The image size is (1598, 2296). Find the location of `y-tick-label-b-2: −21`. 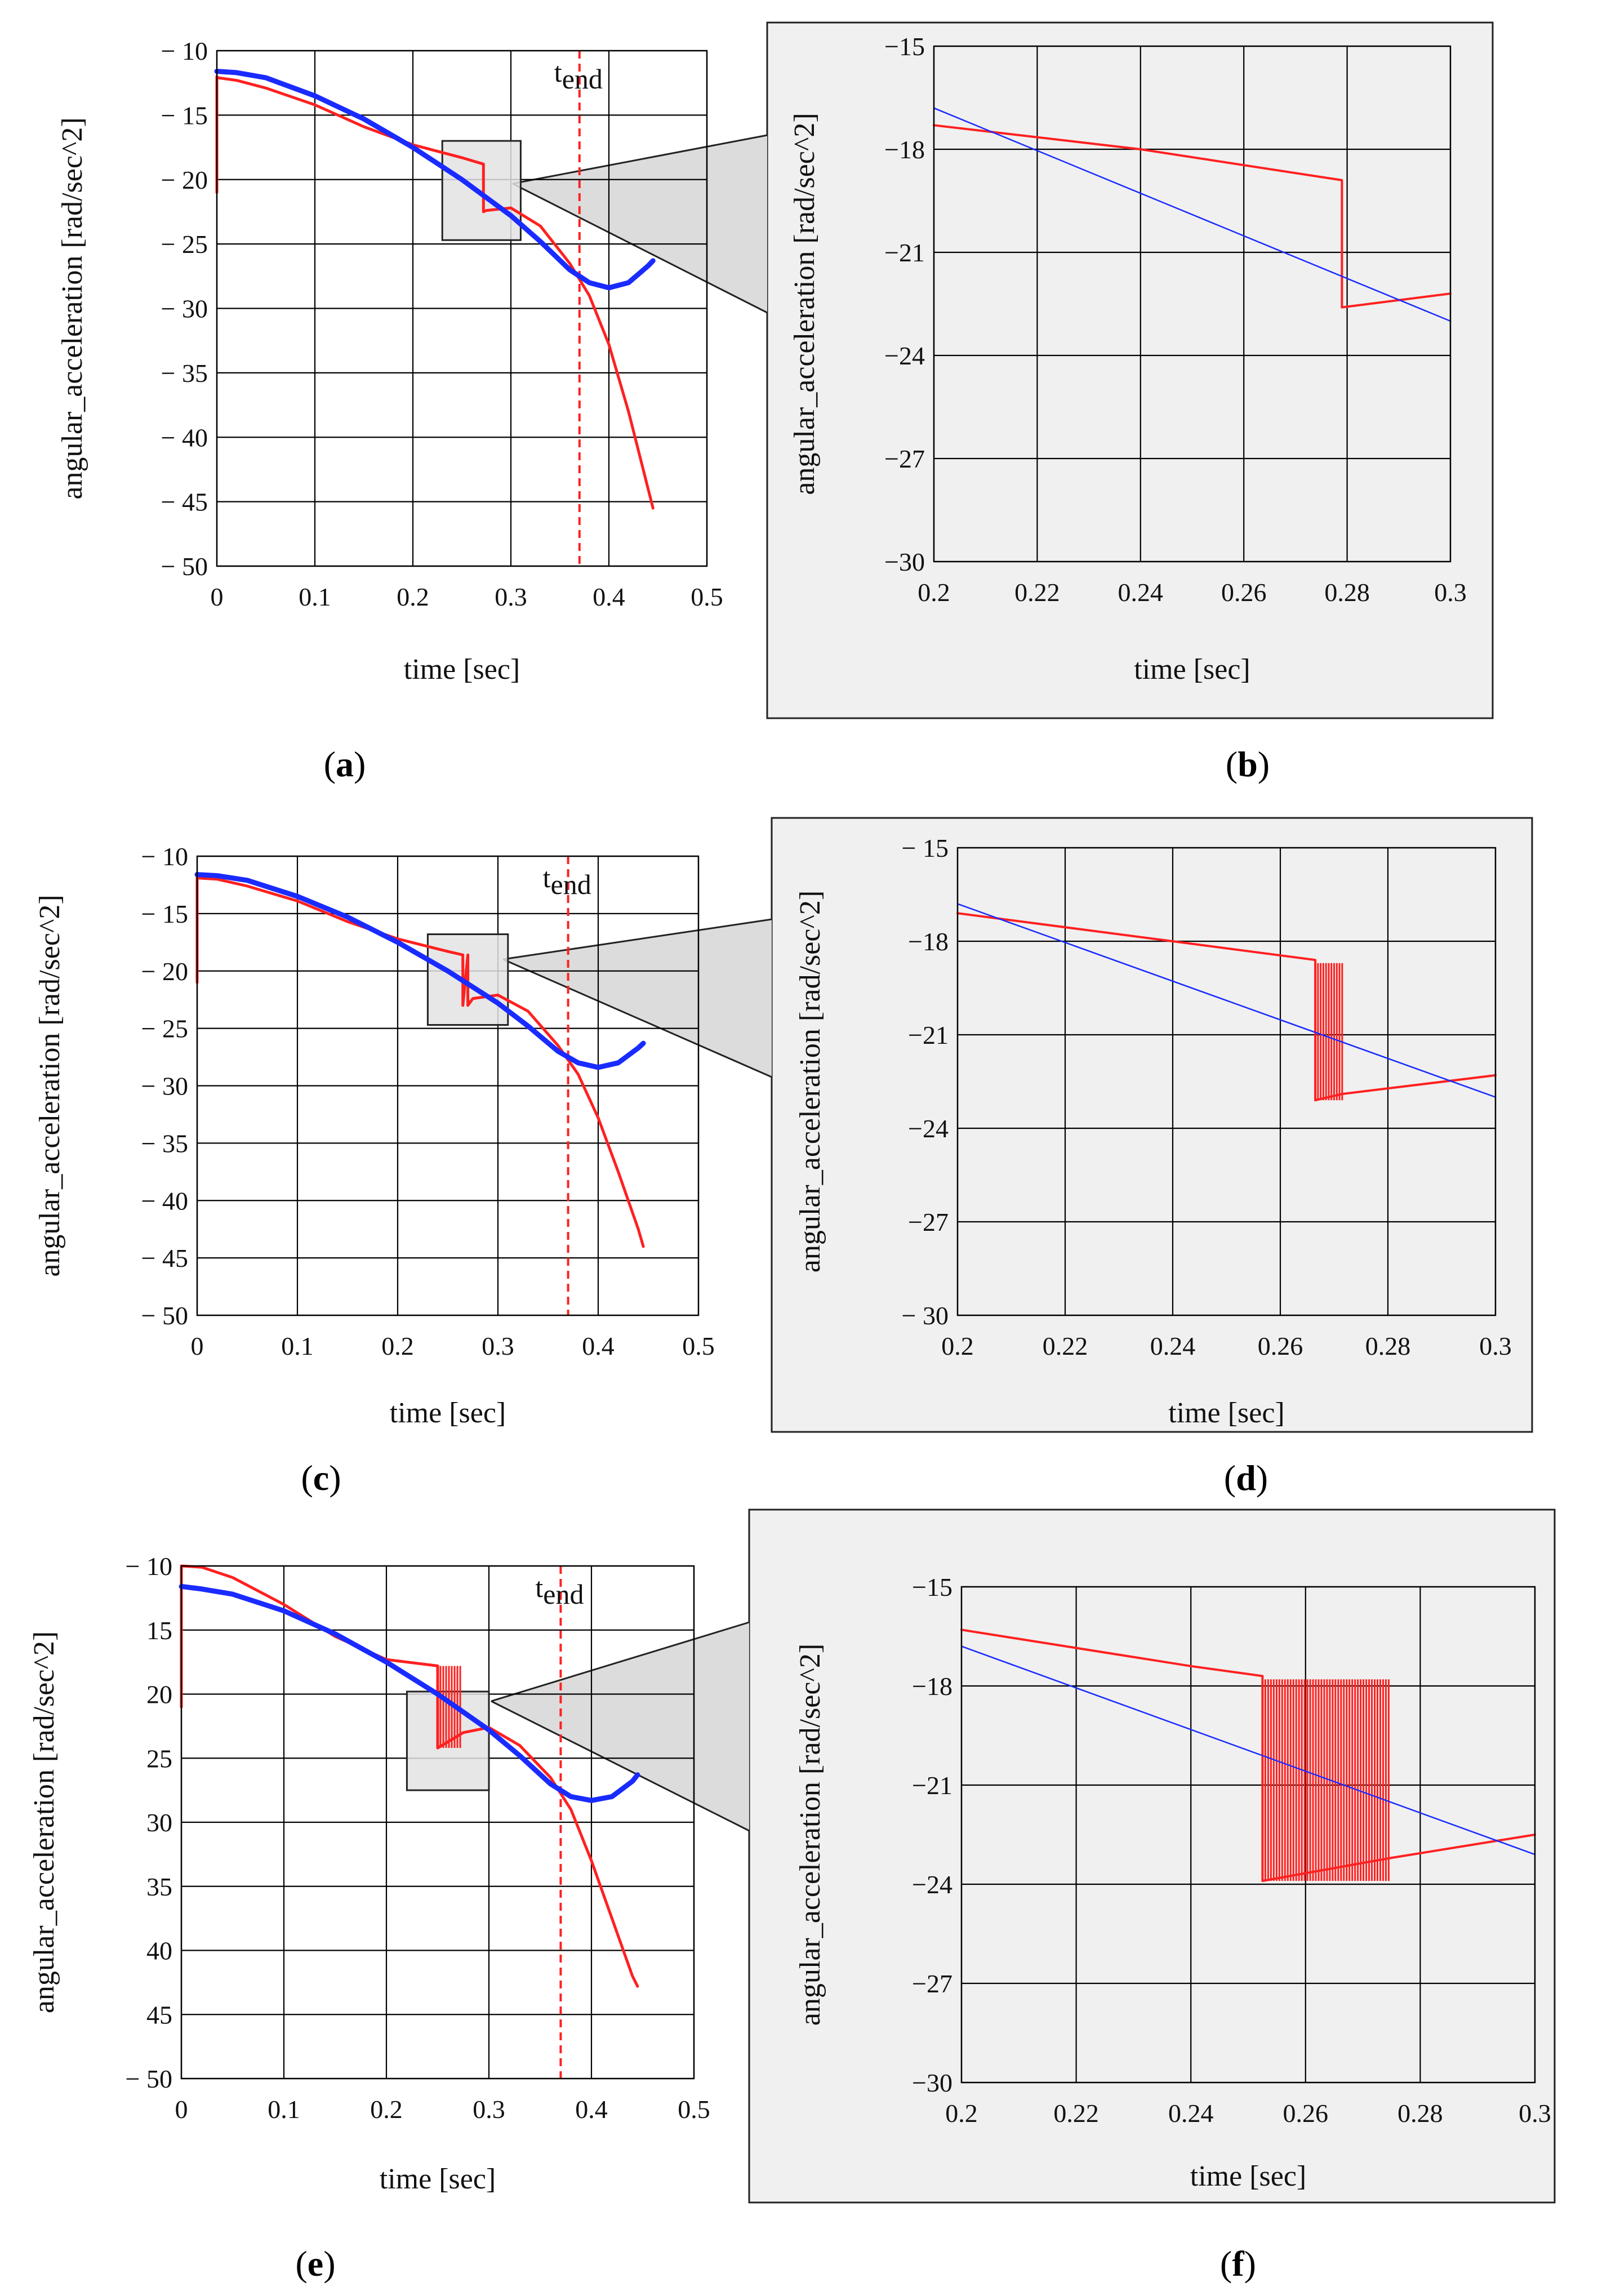

y-tick-label-b-2: −21 is located at coordinates (904, 252).